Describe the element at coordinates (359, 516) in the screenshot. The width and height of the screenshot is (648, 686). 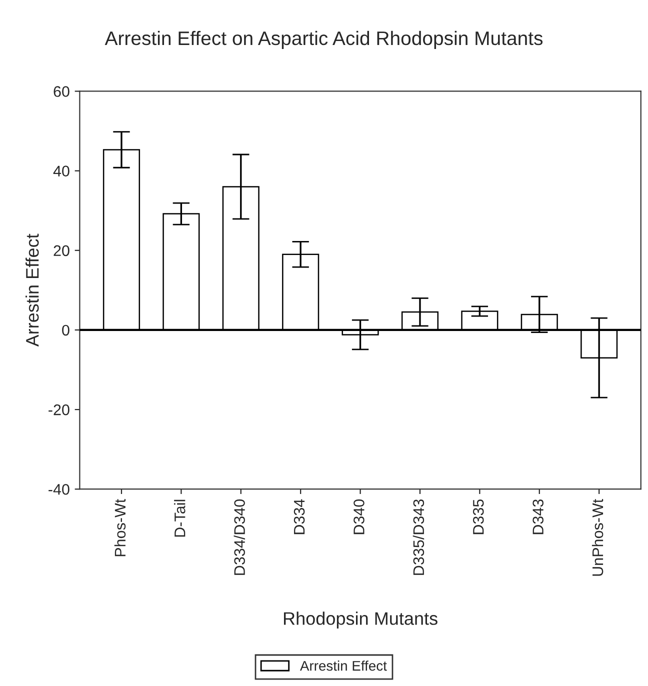
I see `x-tick-label: D340` at that location.